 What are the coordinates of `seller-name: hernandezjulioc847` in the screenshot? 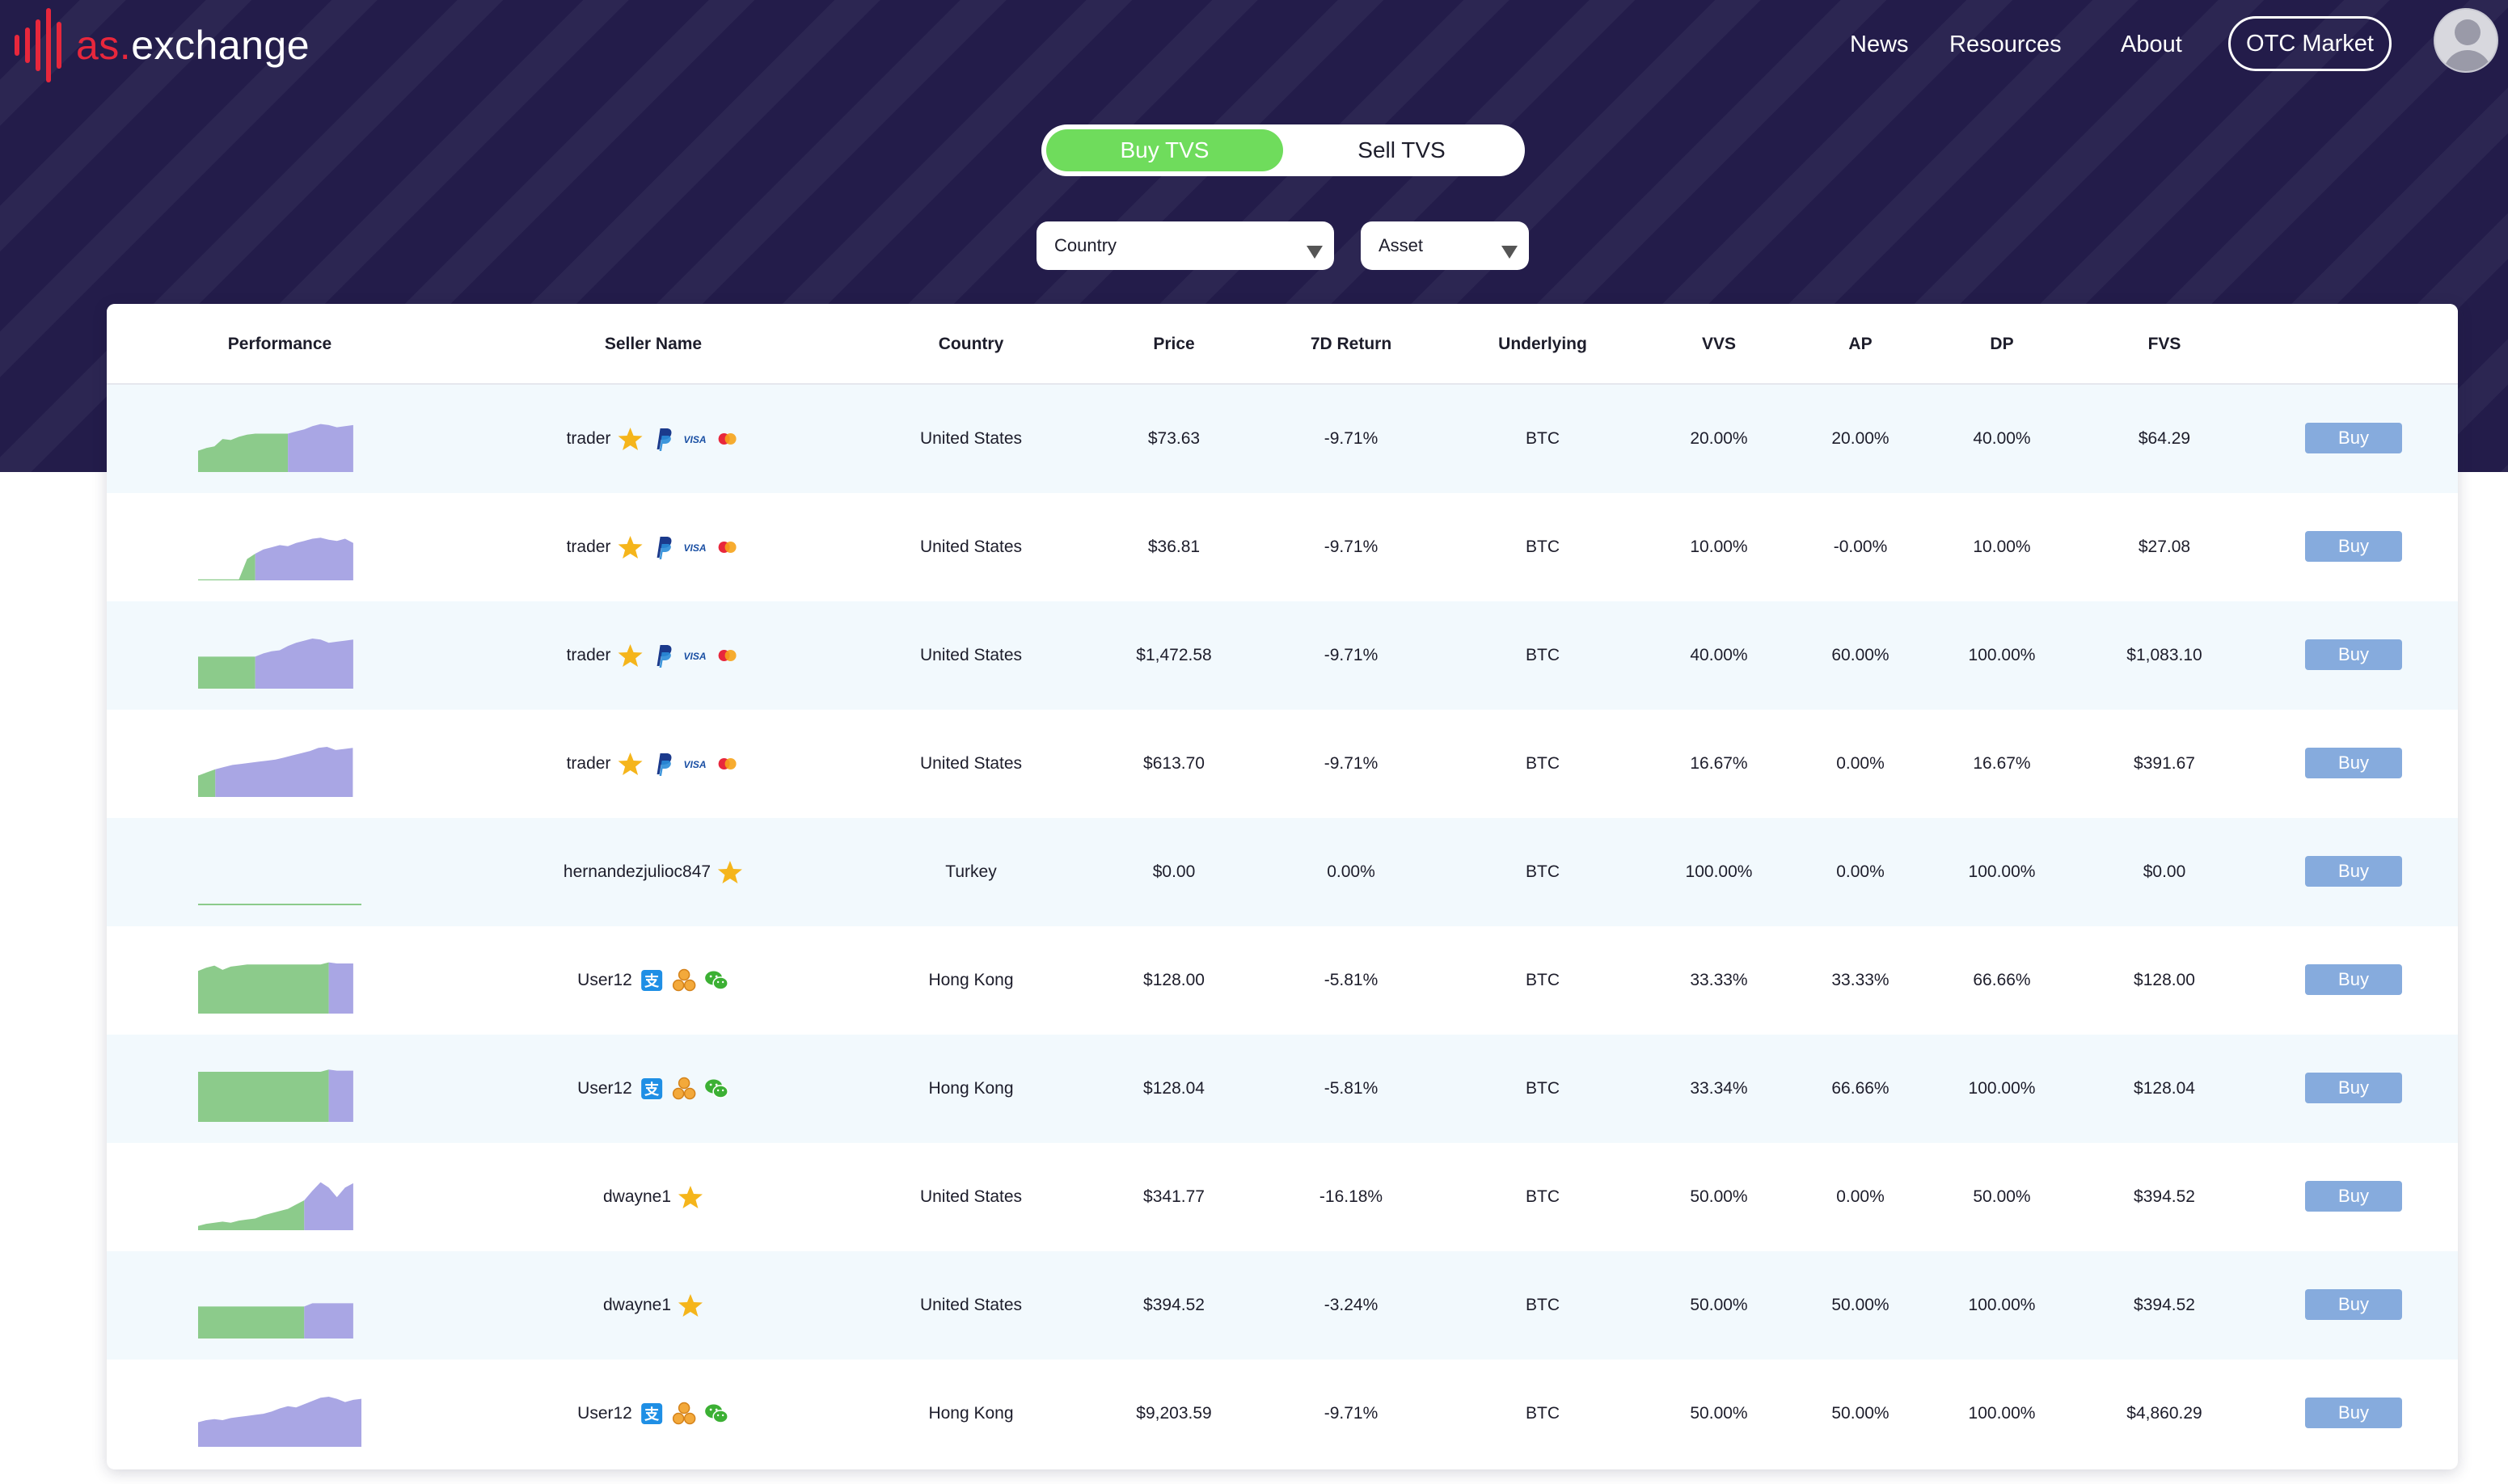 It's located at (637, 871).